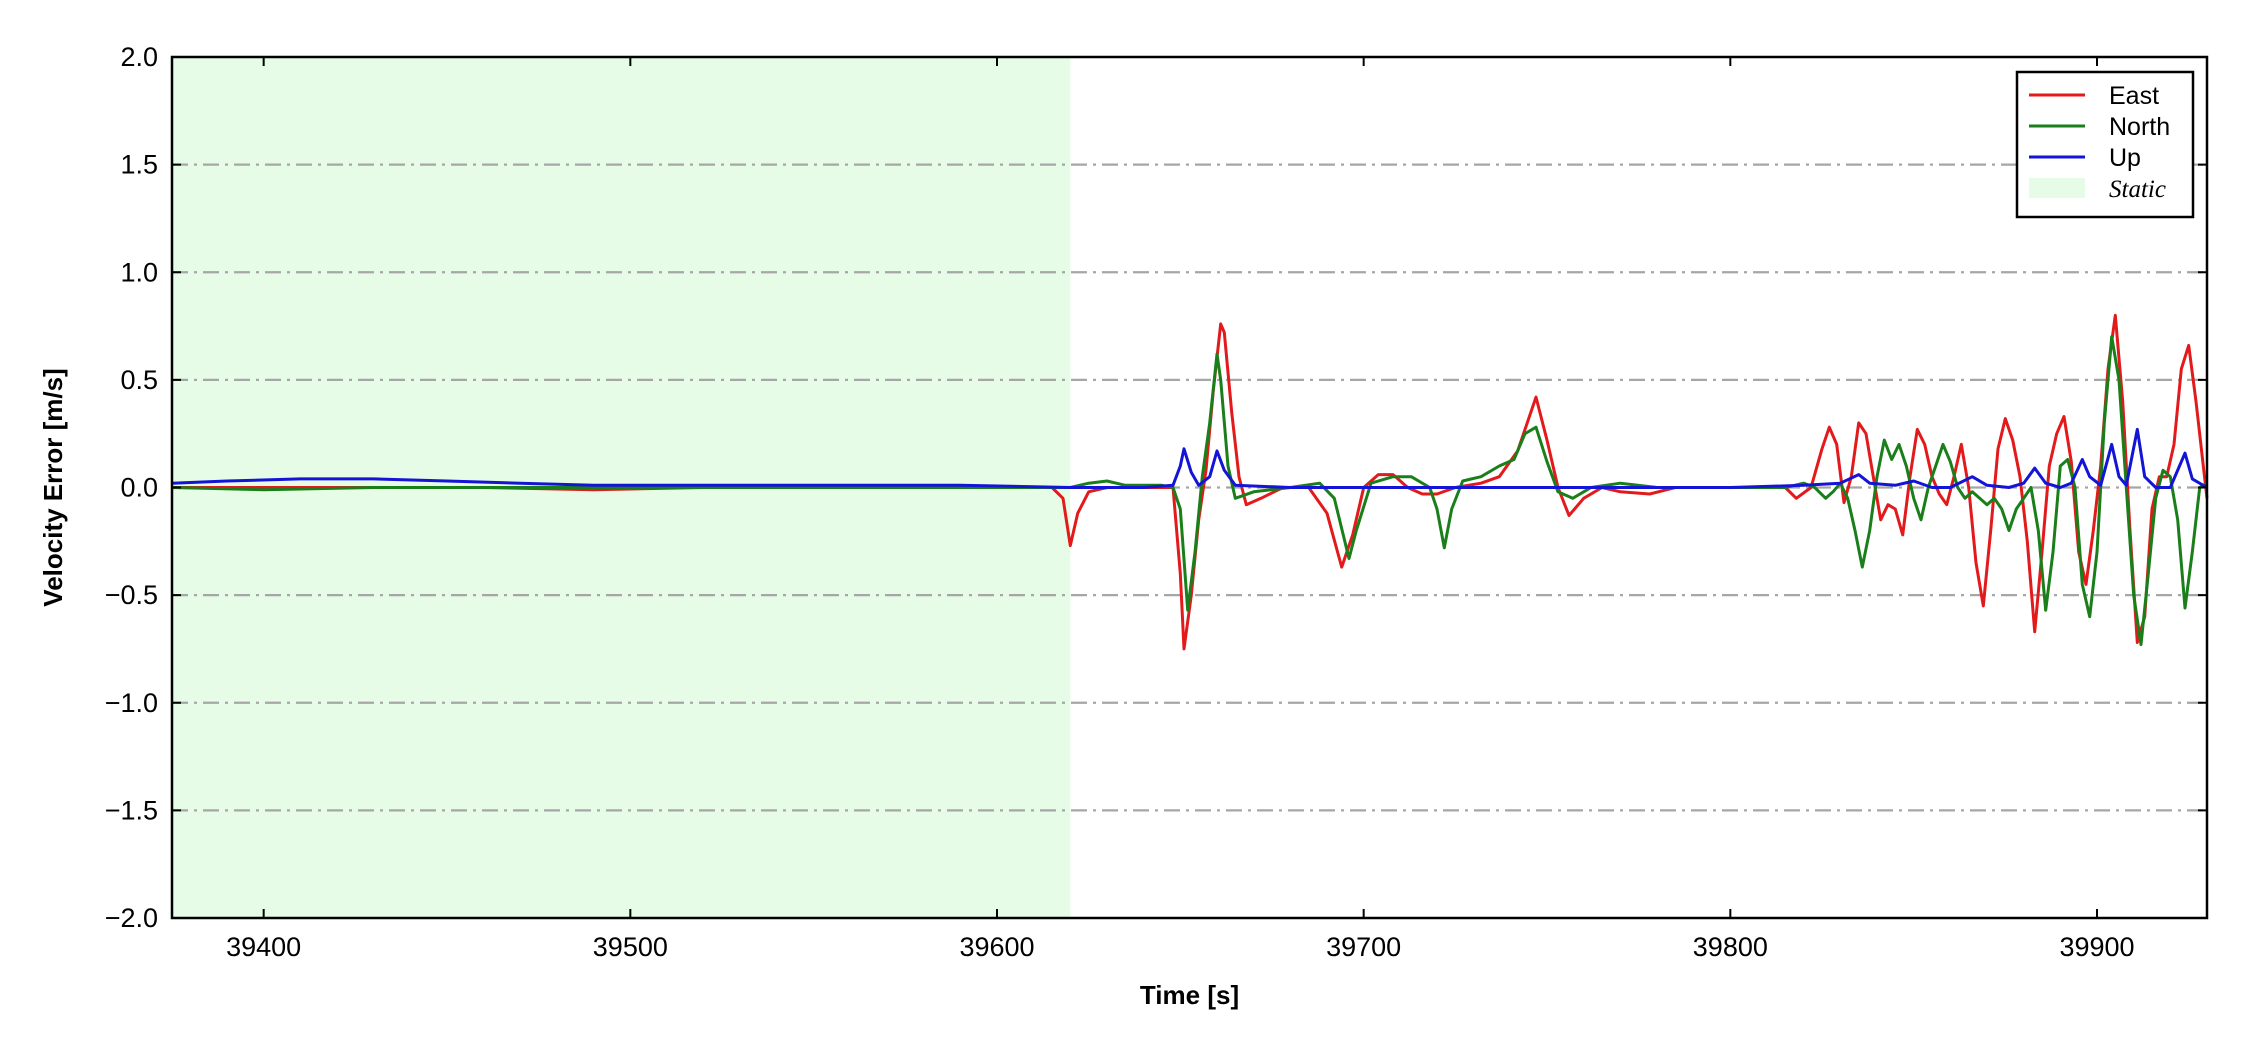 The image size is (2250, 1050). I want to click on y-tick-label: −1.0, so click(131, 703).